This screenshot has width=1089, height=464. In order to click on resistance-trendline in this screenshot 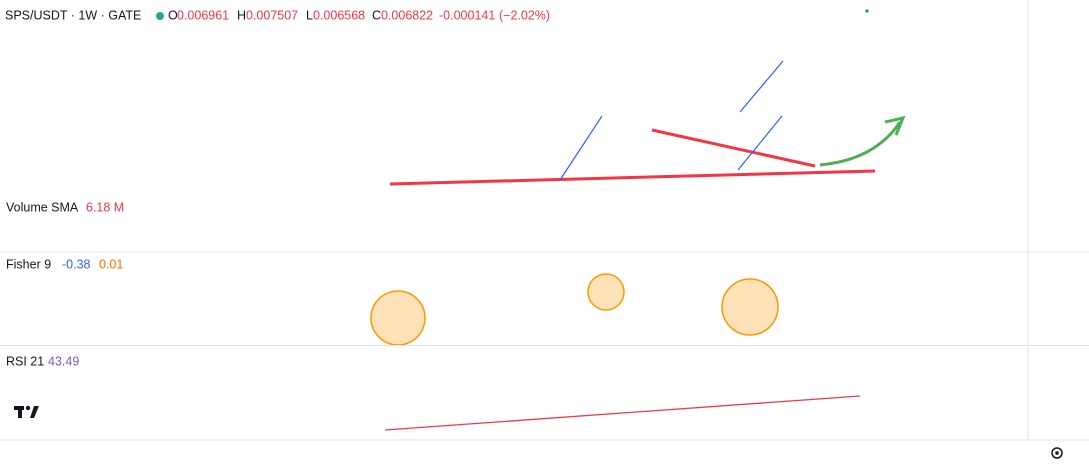, I will do `click(733, 148)`.